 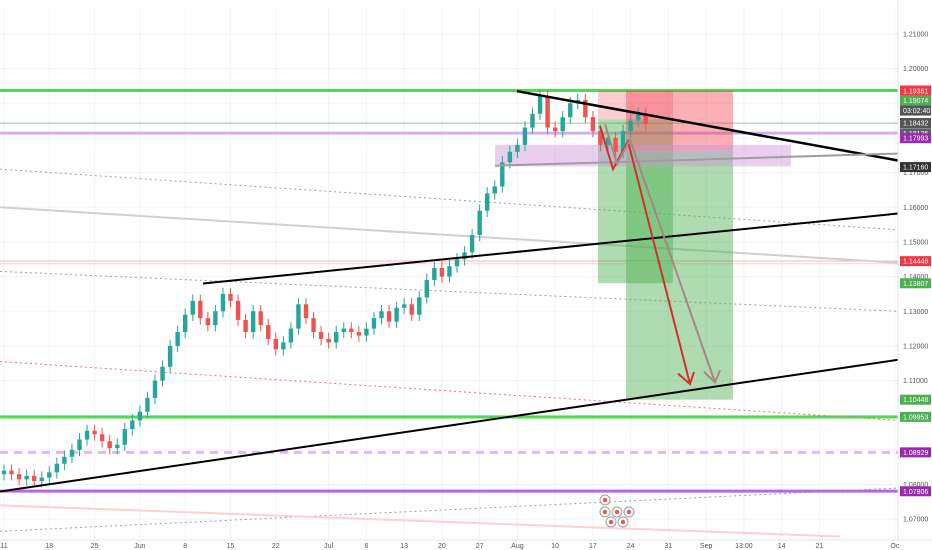 I want to click on price-tag-label: 1.09953, so click(x=915, y=417).